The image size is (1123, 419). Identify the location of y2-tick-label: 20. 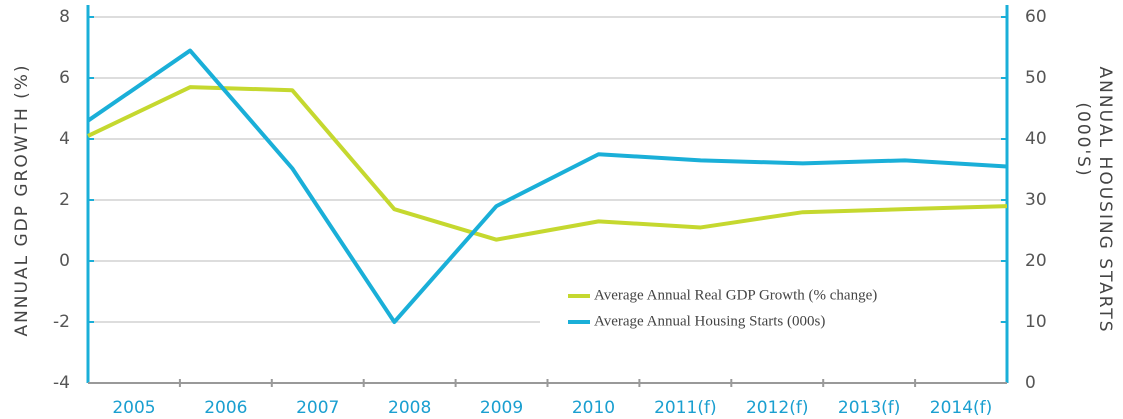
(1036, 261).